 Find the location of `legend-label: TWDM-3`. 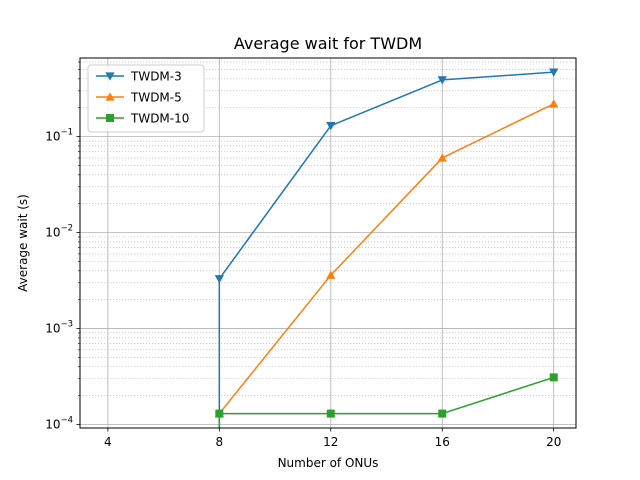

legend-label: TWDM-3 is located at coordinates (156, 77).